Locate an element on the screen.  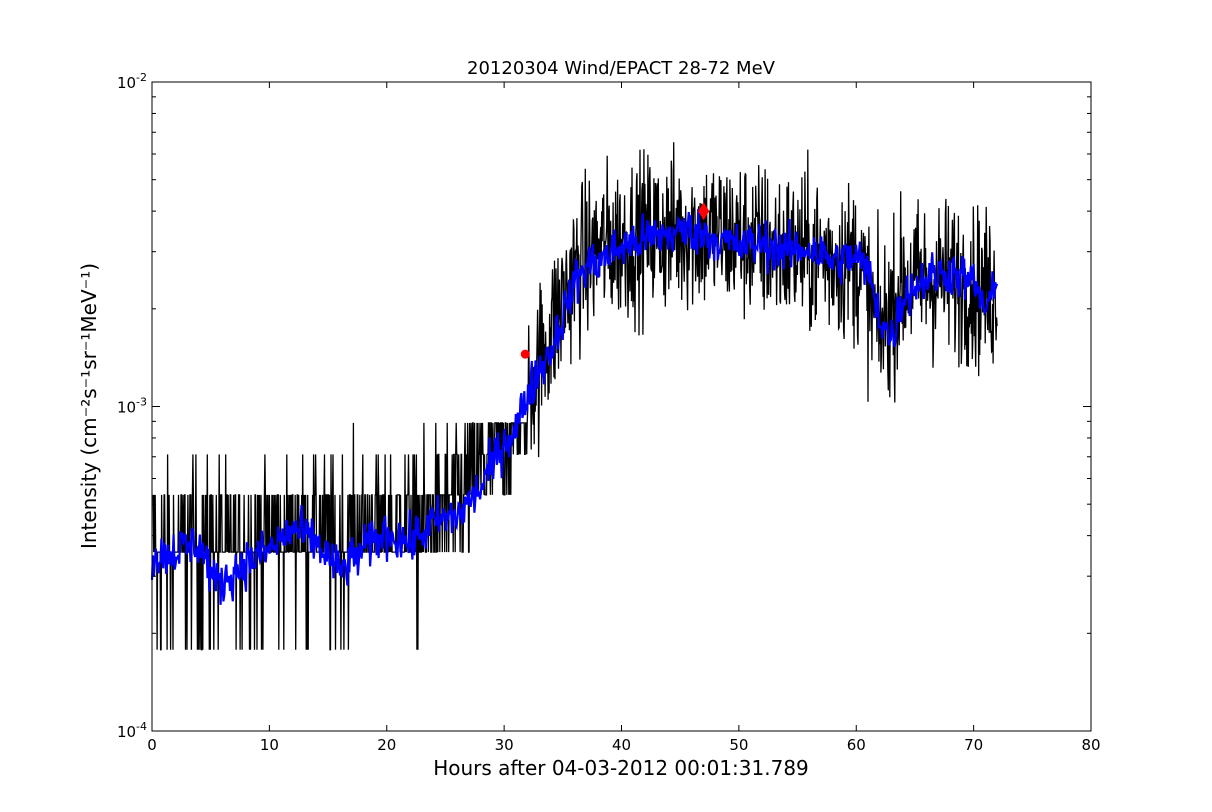
x-tick-label: 0 is located at coordinates (152, 745).